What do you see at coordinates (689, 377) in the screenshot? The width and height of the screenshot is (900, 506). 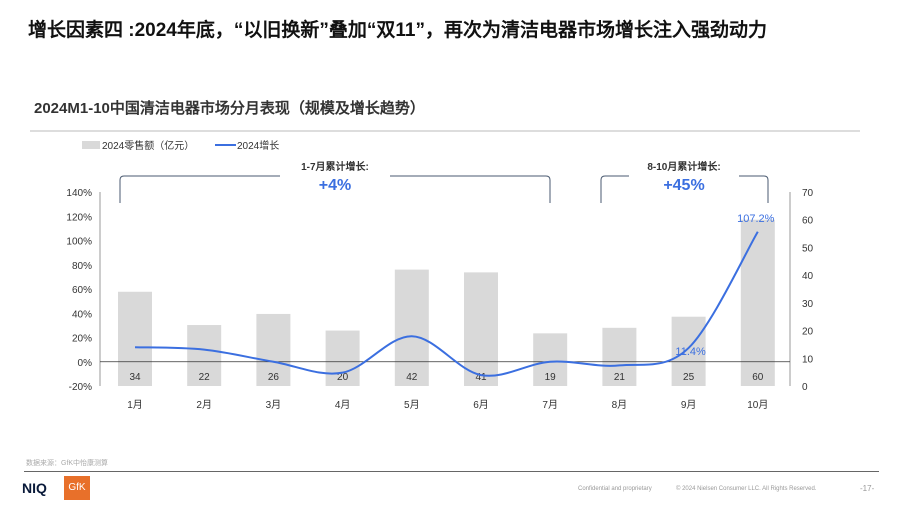 I see `bar-value-label: 25` at bounding box center [689, 377].